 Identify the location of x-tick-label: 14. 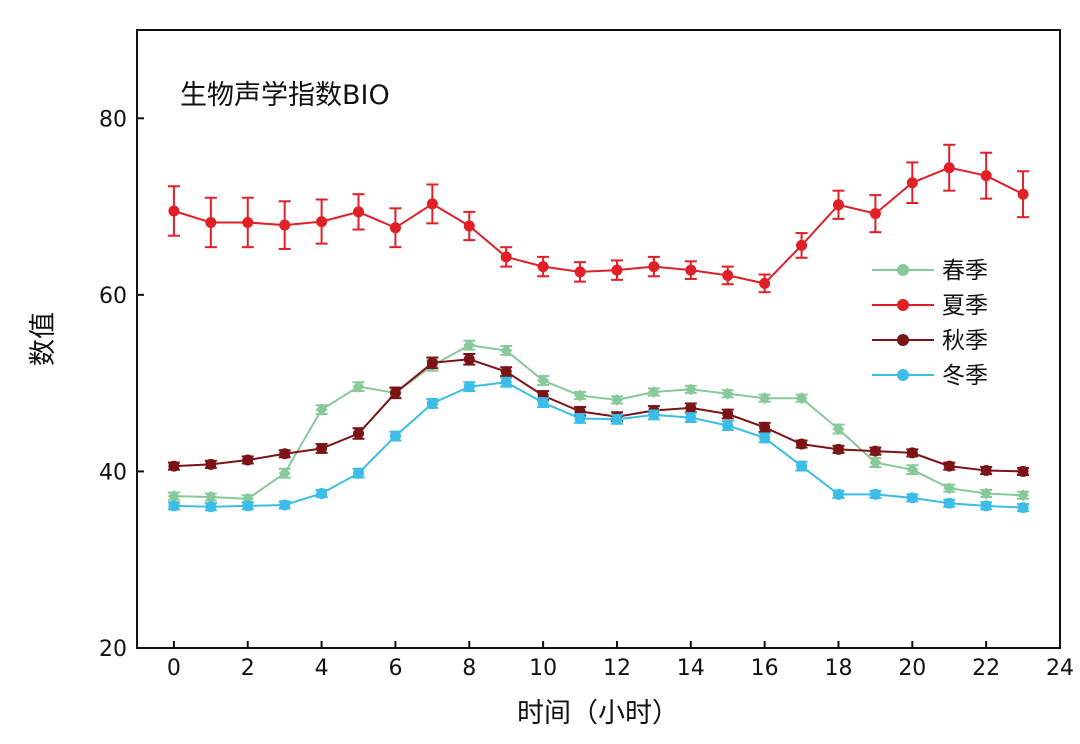
(691, 668).